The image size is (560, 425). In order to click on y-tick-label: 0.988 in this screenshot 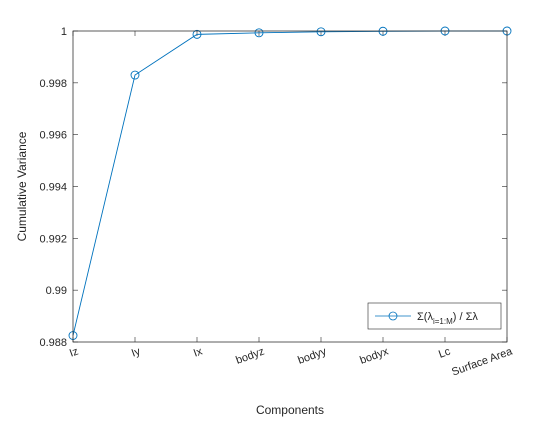, I will do `click(53, 343)`.